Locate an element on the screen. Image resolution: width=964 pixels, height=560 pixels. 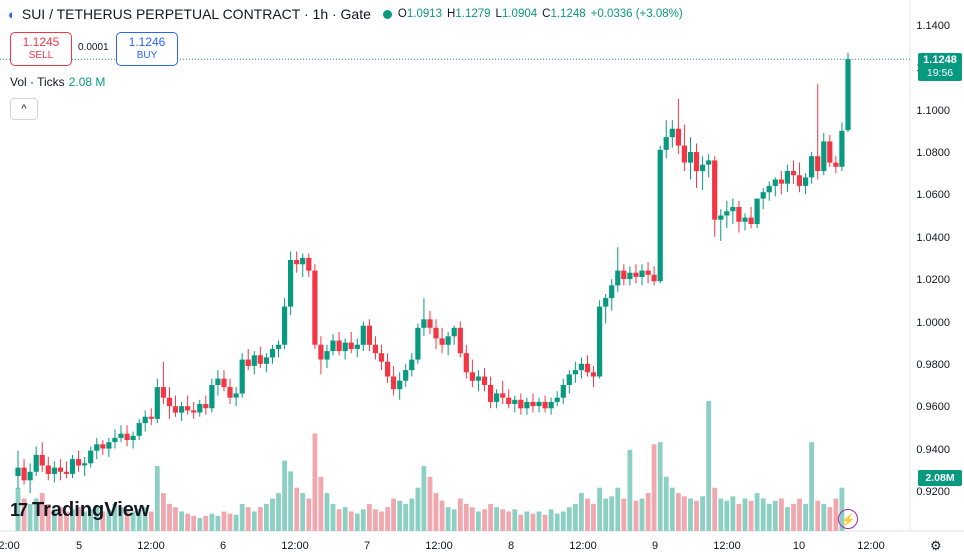
sell-button: 1.1245 SELL is located at coordinates (41, 49).